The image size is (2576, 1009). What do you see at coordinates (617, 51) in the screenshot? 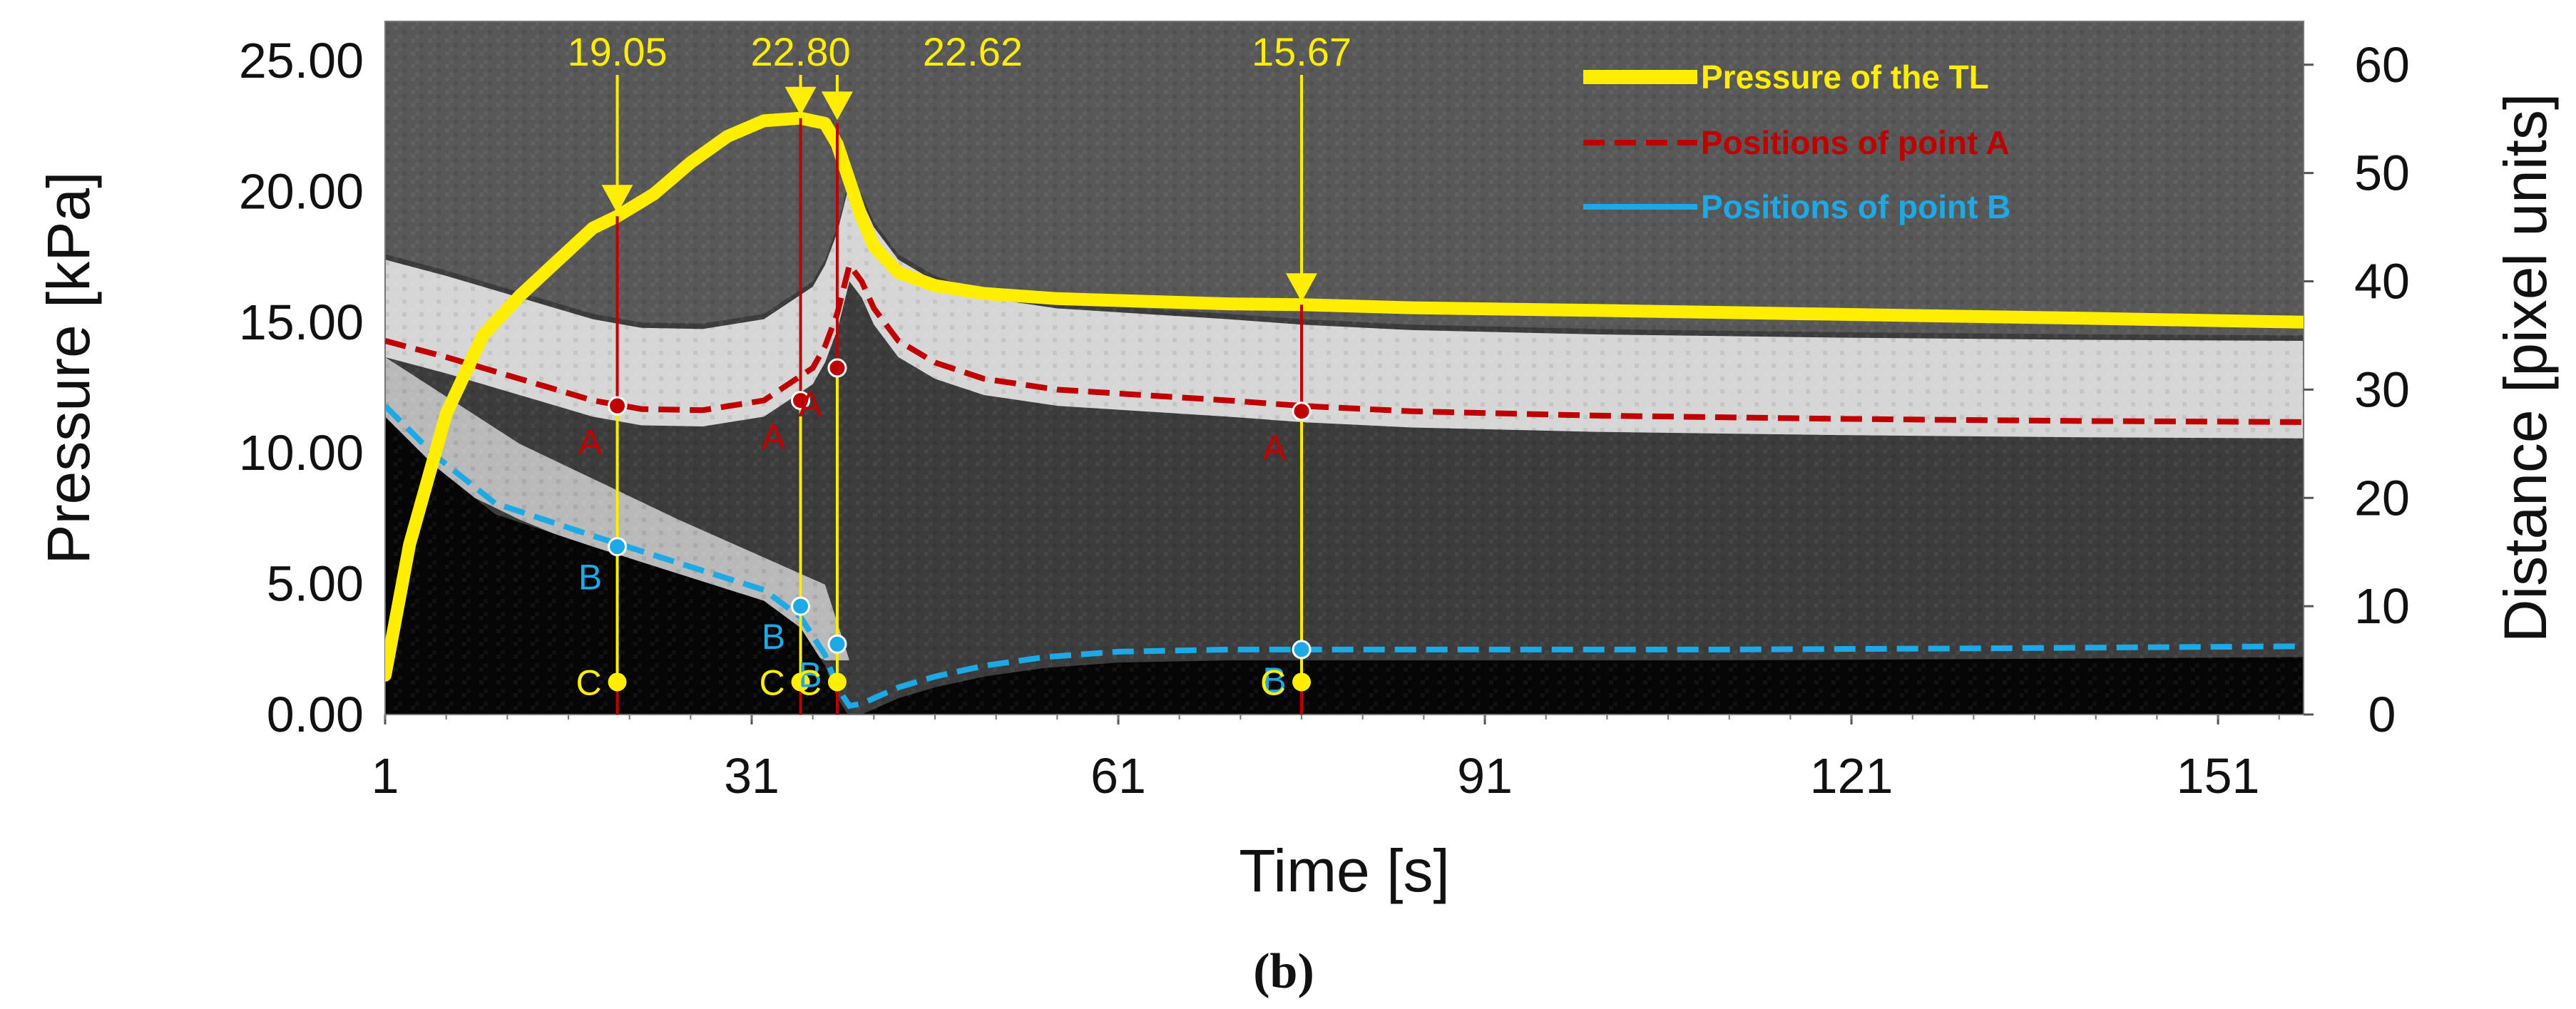
I see `pressure-value-label: 19.05` at bounding box center [617, 51].